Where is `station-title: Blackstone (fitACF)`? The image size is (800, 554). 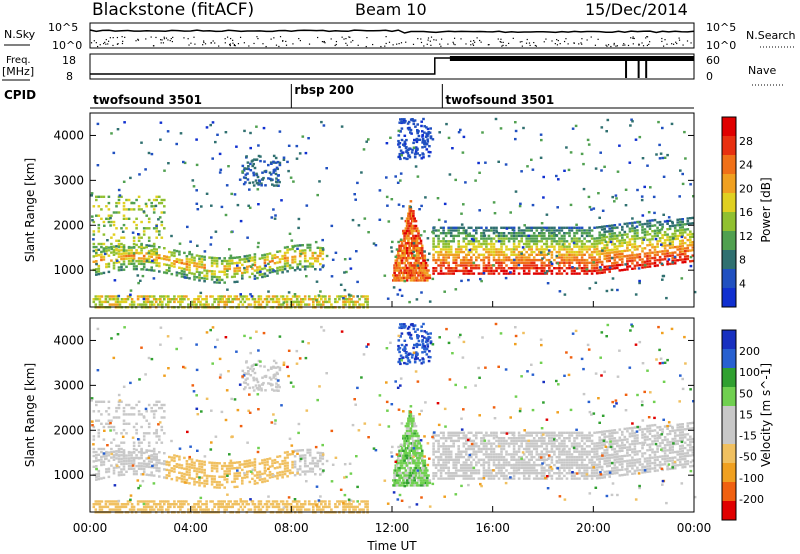 station-title: Blackstone (fitACF) is located at coordinates (173, 10).